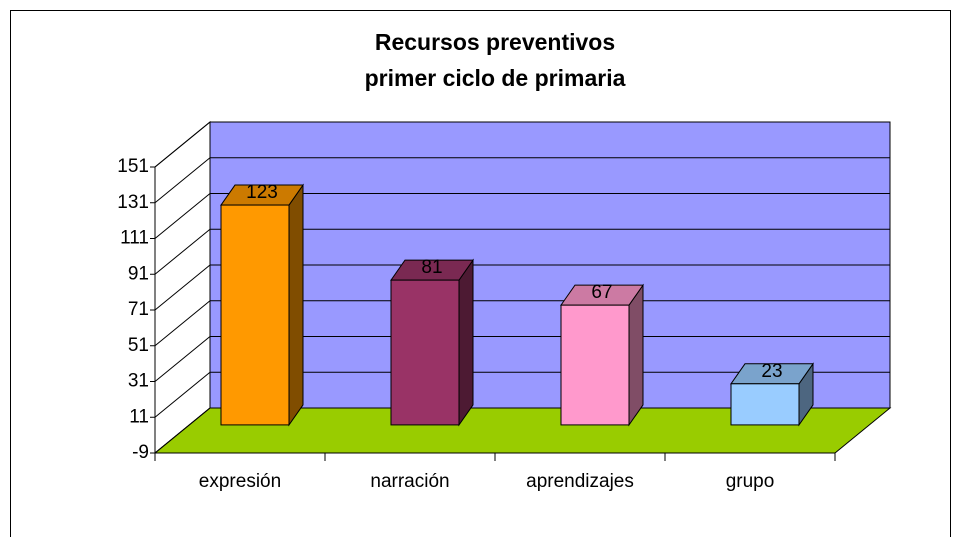 The width and height of the screenshot is (962, 537). I want to click on y-tick-label: 51, so click(138, 345).